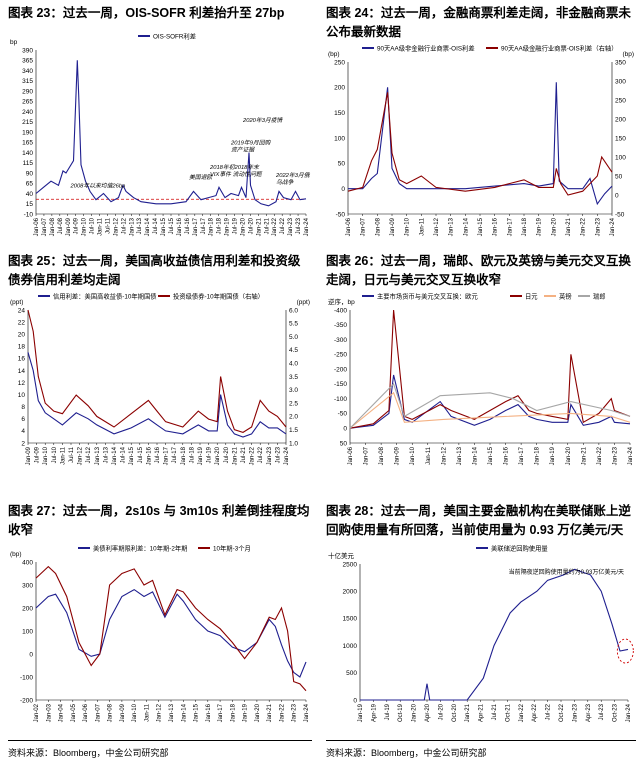  Describe the element at coordinates (339, 138) in the screenshot. I see `y-tick-label: 100` at that location.